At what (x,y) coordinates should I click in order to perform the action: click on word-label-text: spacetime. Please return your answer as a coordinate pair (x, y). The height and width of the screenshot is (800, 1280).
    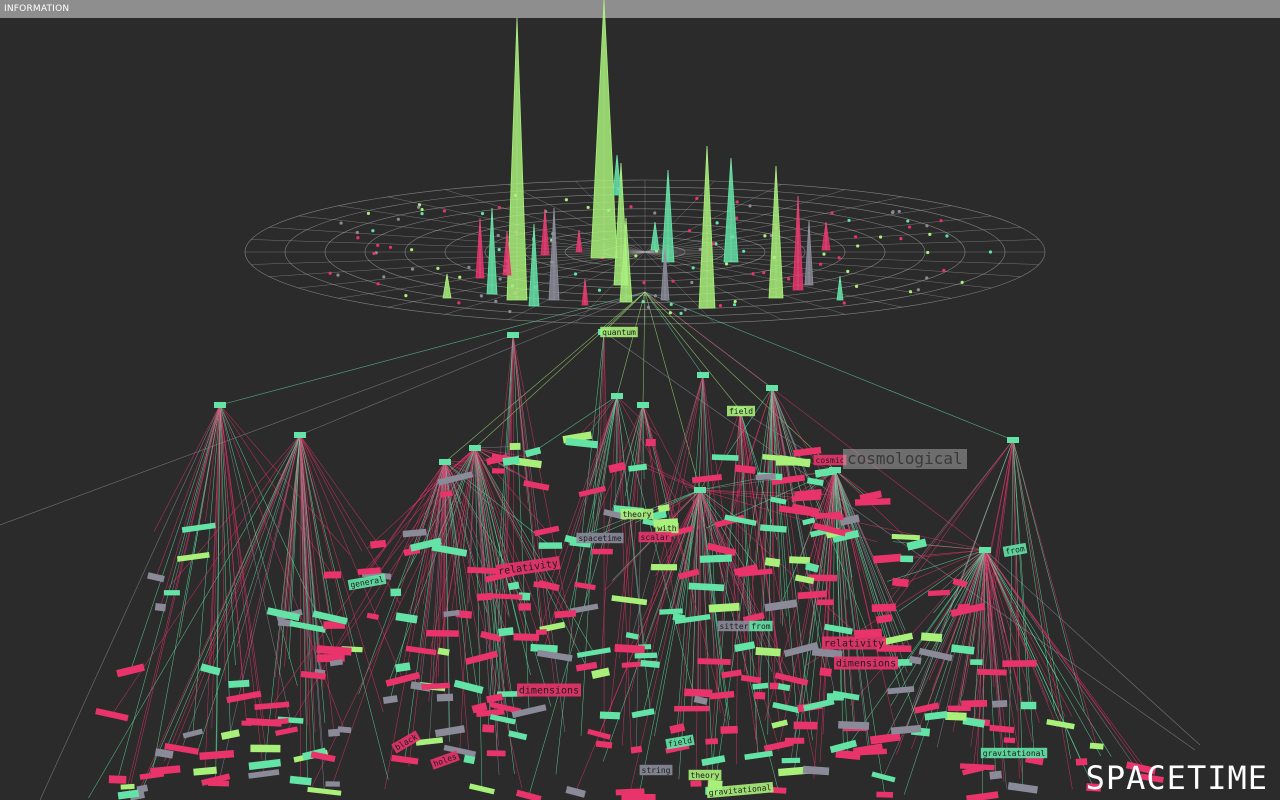
    Looking at the image, I should click on (600, 538).